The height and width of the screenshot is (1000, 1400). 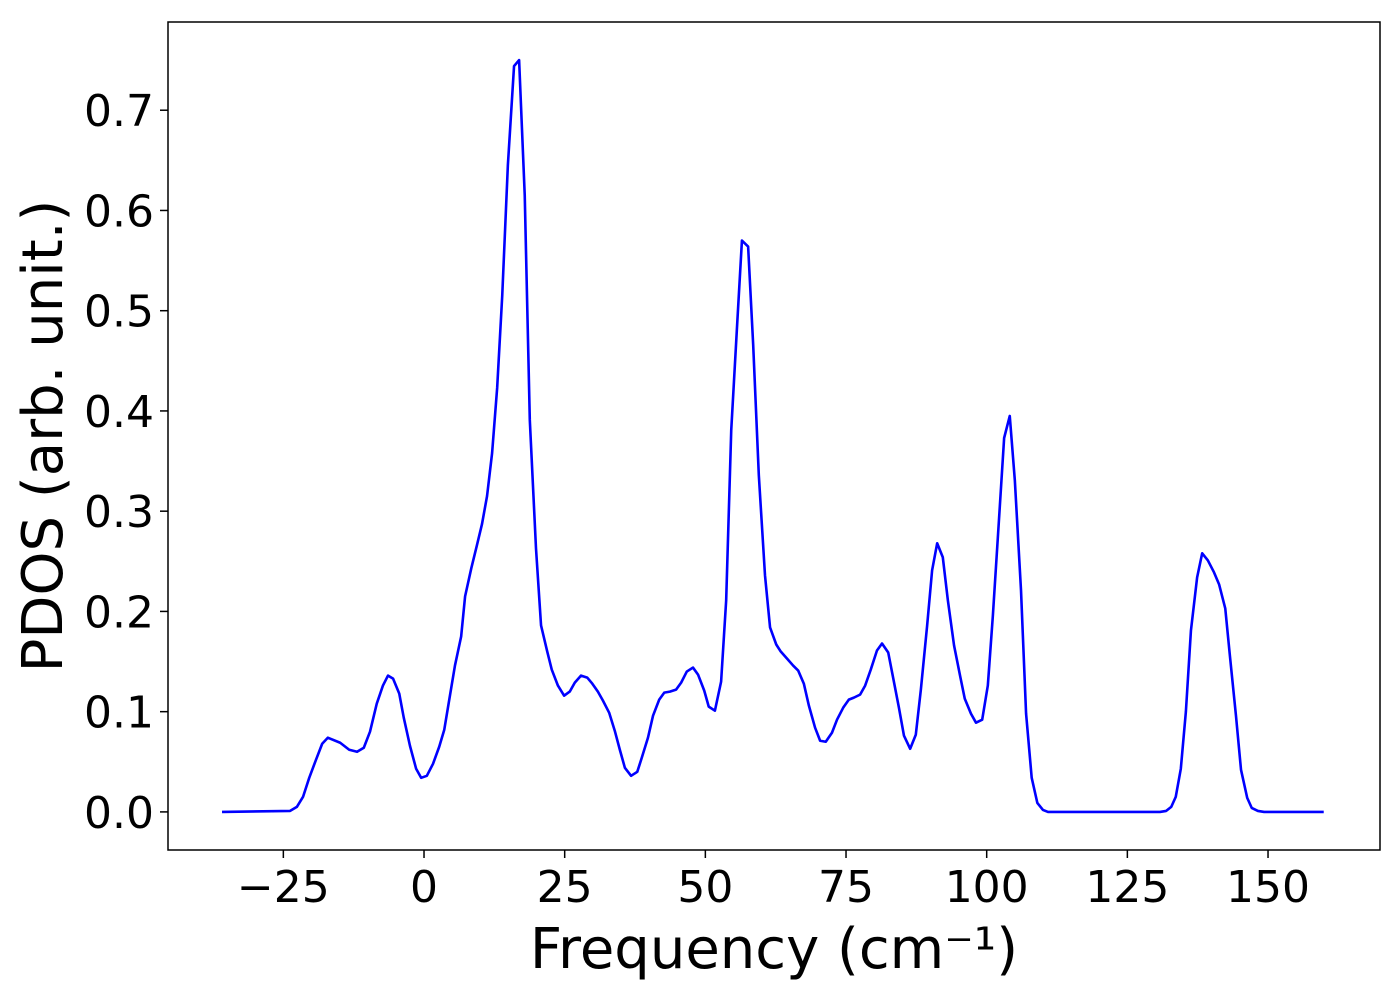 I want to click on x-tick-label: 125, so click(x=1127, y=887).